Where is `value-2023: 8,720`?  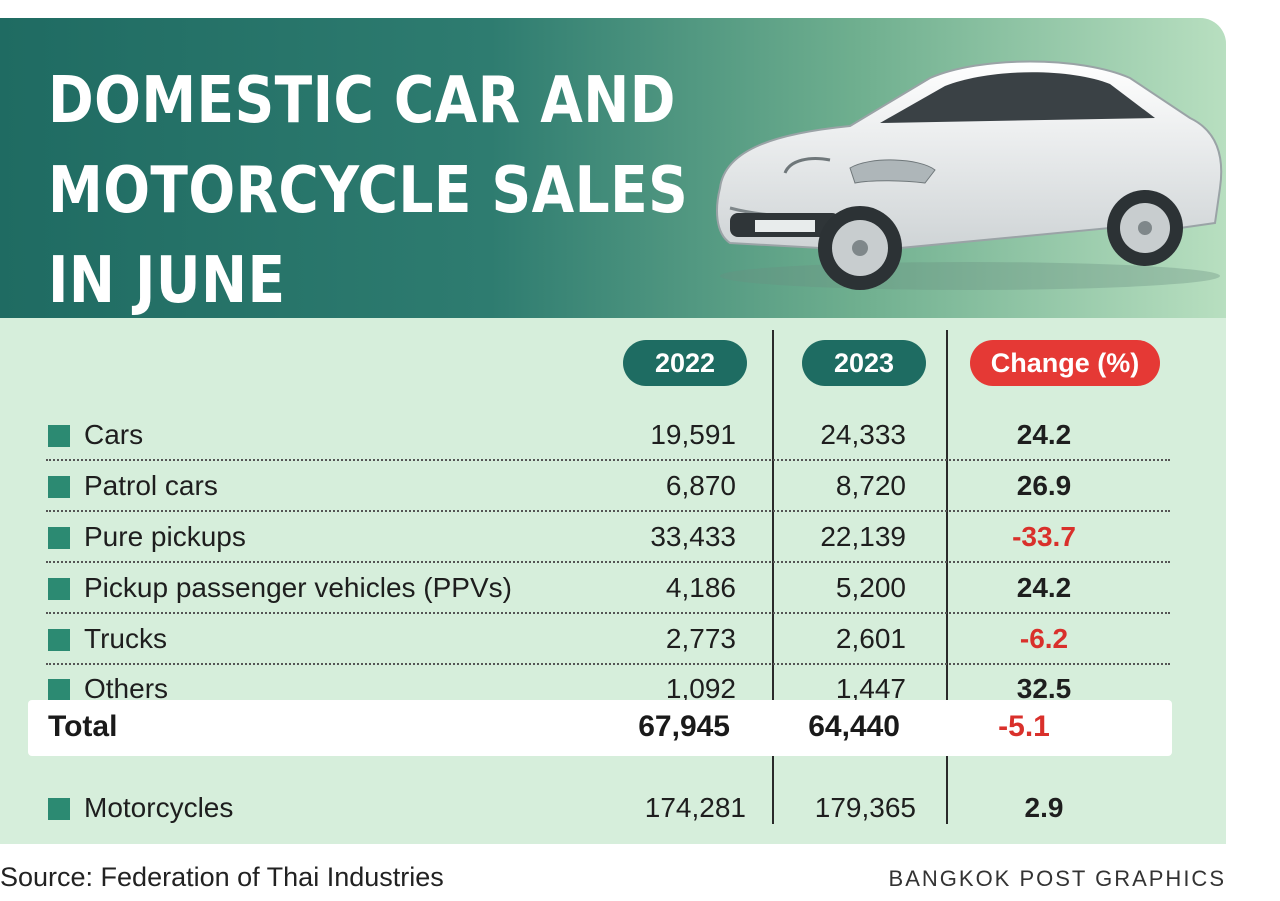
value-2023: 8,720 is located at coordinates (870, 485).